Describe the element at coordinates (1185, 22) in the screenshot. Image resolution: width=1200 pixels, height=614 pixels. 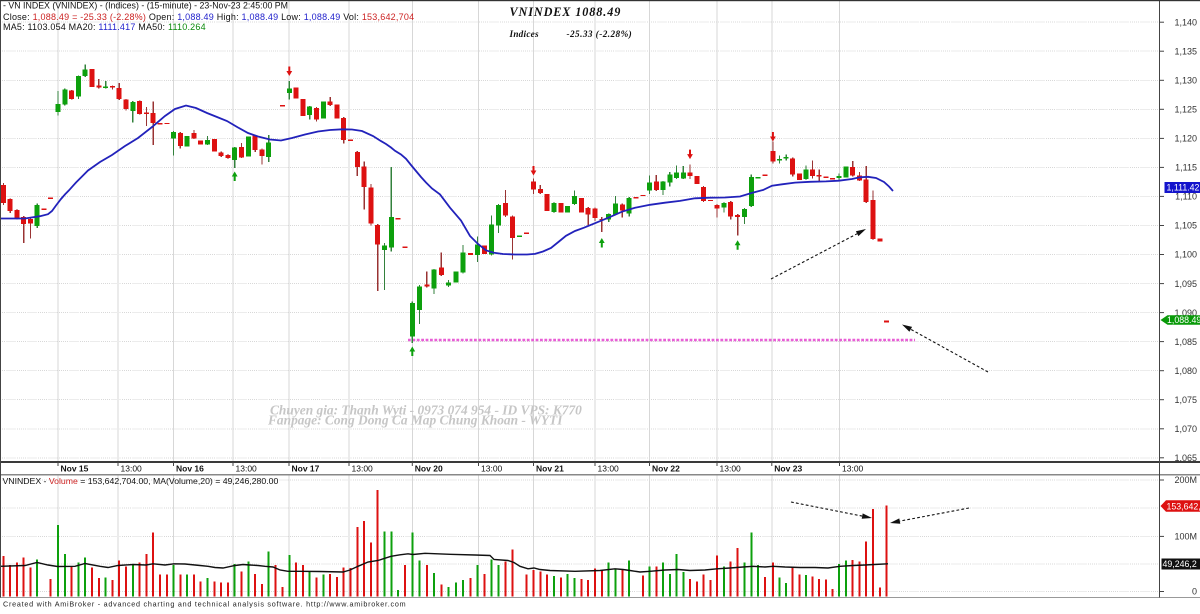
I see `svg-text: 1,140` at that location.